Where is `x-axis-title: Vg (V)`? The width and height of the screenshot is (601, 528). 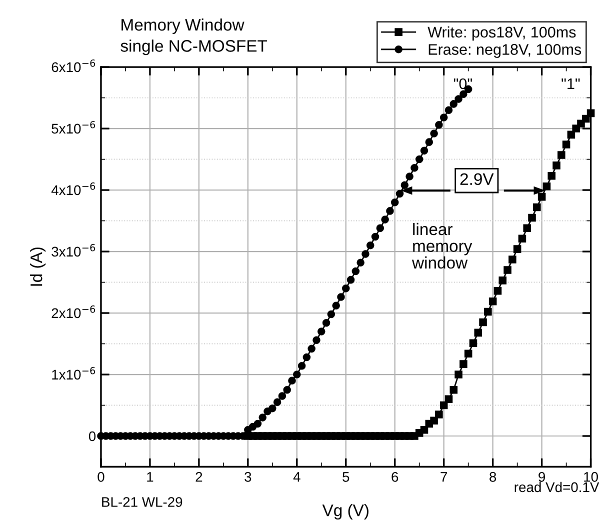 x-axis-title: Vg (V) is located at coordinates (345, 512).